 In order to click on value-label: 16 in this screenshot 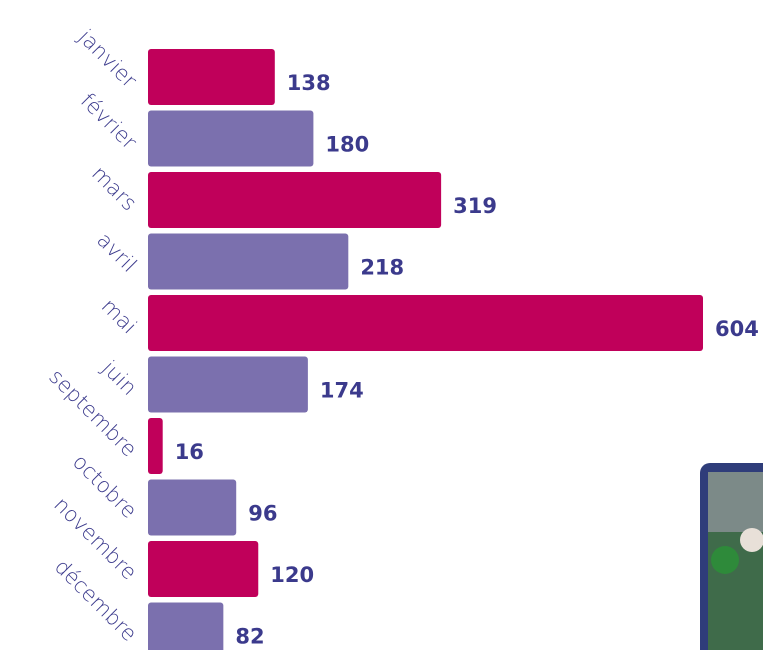, I will do `click(189, 452)`.